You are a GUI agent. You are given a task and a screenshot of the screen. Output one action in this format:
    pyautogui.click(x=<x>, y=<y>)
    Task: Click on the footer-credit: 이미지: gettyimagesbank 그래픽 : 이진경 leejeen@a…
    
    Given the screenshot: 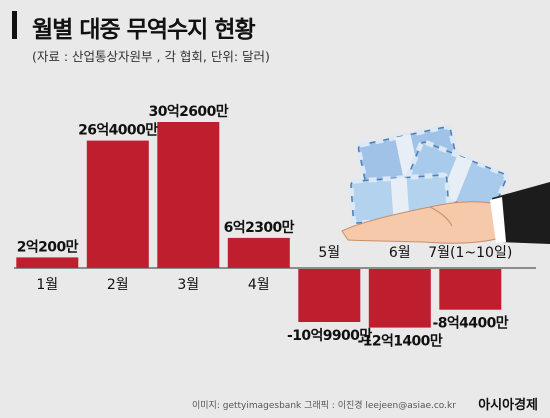 What is the action you would take?
    pyautogui.click(x=324, y=406)
    